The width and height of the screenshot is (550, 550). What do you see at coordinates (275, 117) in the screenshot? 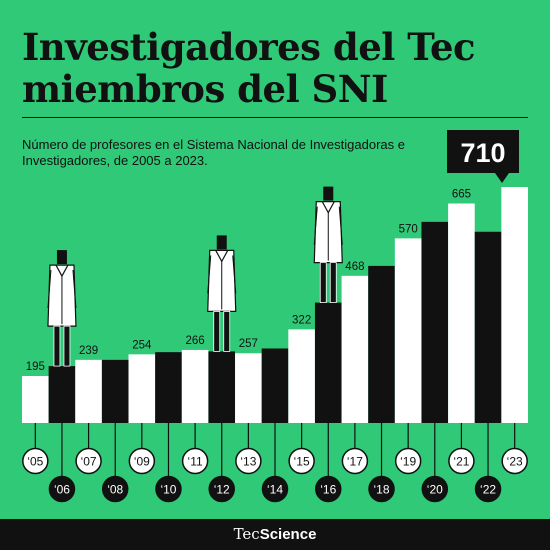
I see `title-divider` at bounding box center [275, 117].